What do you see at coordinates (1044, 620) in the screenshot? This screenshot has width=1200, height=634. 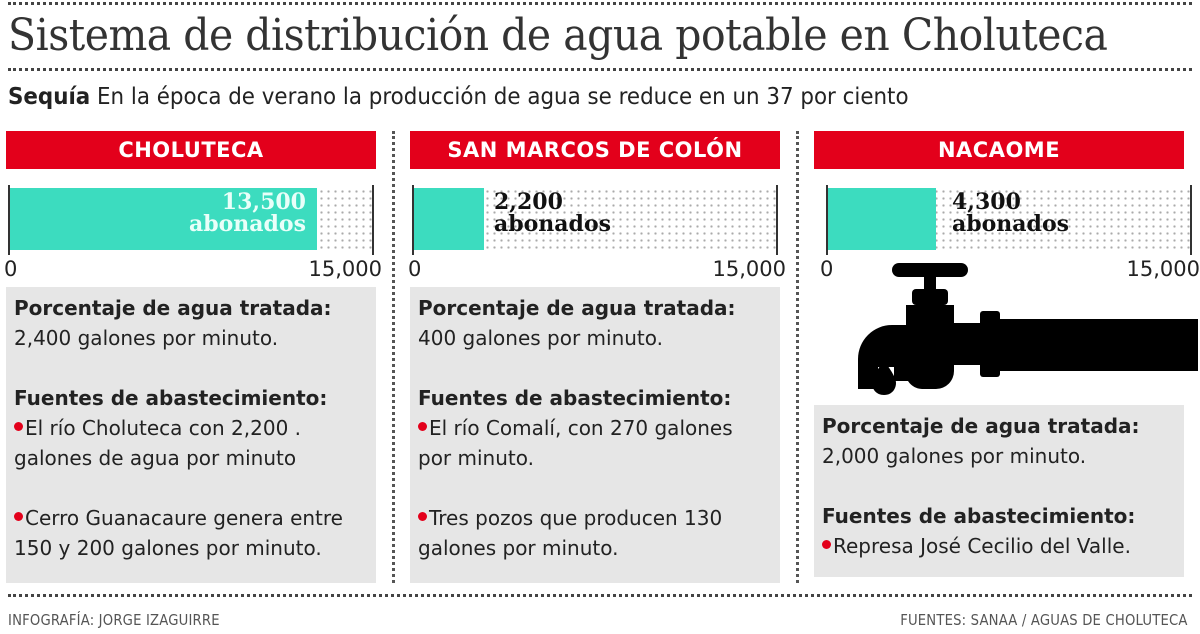 I see `footer-sources: FUENTES: SANAA / AGUAS DE CHOLUTECA` at bounding box center [1044, 620].